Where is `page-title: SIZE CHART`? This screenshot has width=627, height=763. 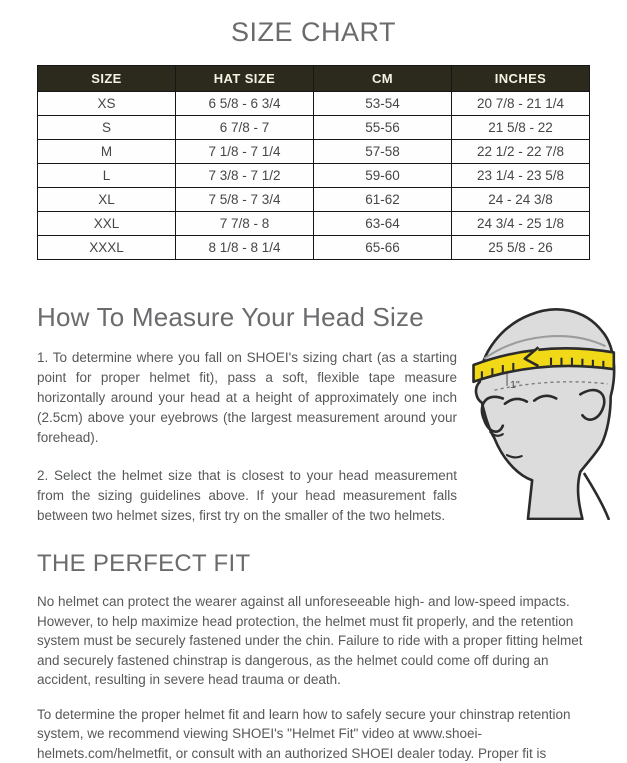
page-title: SIZE CHART is located at coordinates (313, 32).